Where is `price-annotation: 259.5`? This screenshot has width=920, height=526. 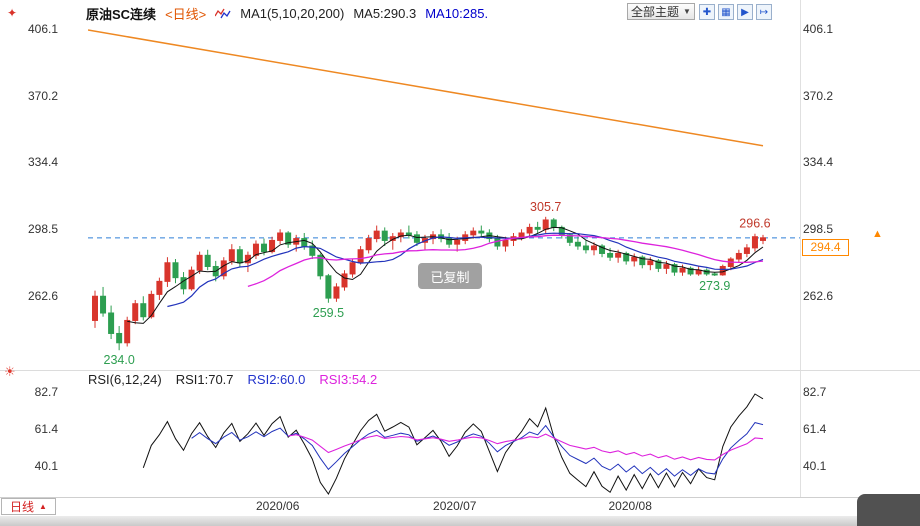
price-annotation: 259.5 is located at coordinates (328, 313).